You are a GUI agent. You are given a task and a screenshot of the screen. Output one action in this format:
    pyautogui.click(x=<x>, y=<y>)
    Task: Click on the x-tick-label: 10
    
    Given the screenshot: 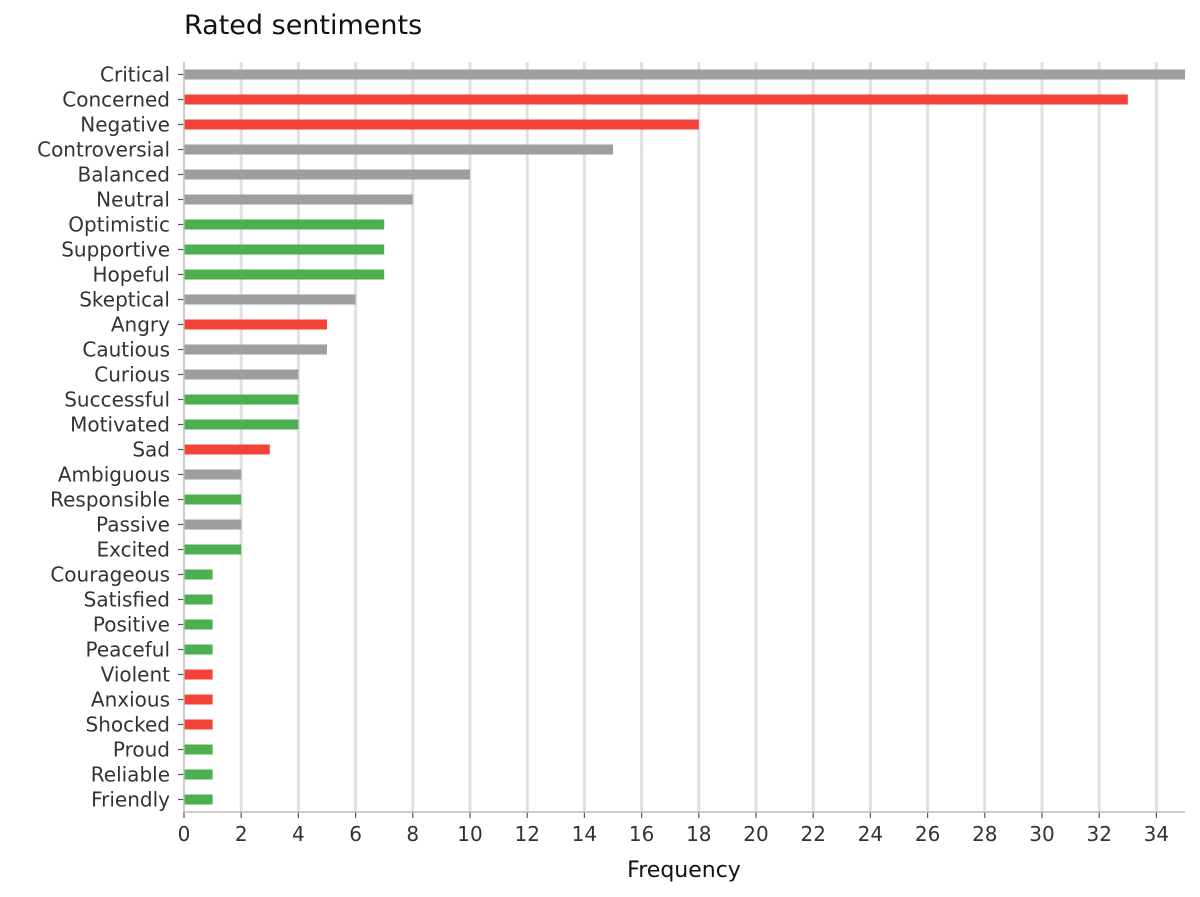 What is the action you would take?
    pyautogui.click(x=469, y=834)
    